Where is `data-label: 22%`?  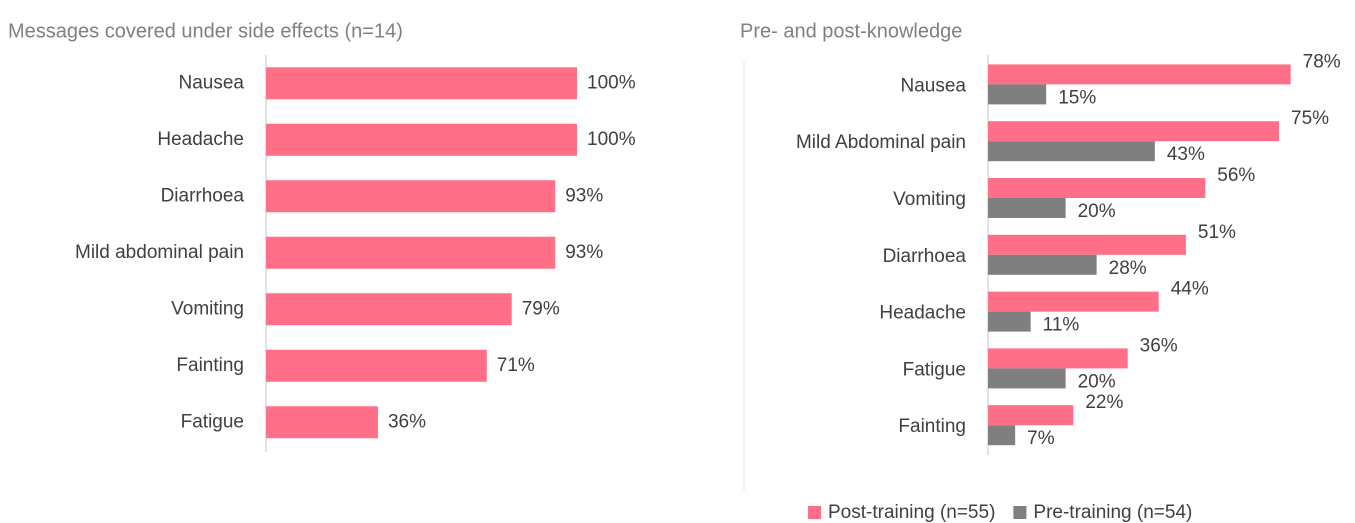 data-label: 22% is located at coordinates (1104, 402).